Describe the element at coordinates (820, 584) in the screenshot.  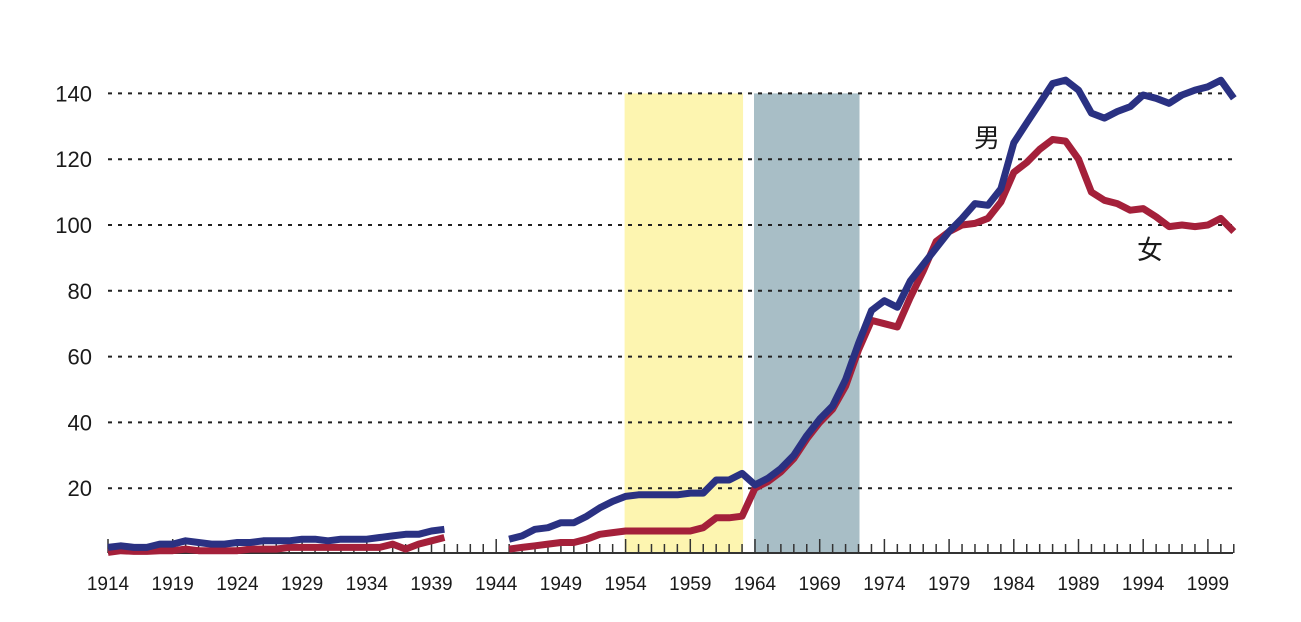
I see `x-tick-label-1969: 1969` at that location.